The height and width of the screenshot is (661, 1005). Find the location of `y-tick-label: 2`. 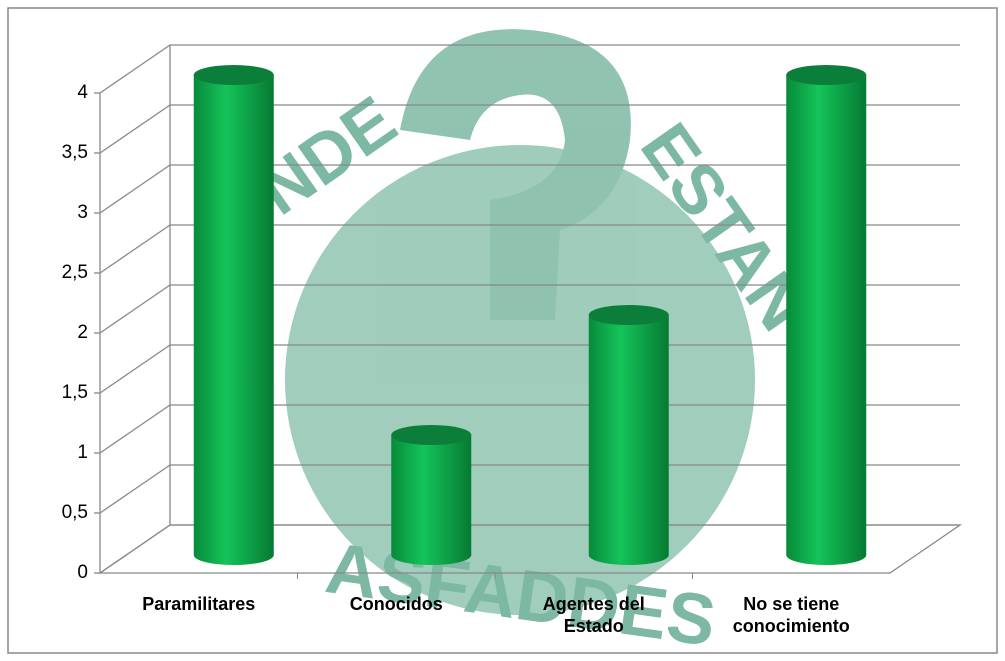

y-tick-label: 2 is located at coordinates (82, 332).